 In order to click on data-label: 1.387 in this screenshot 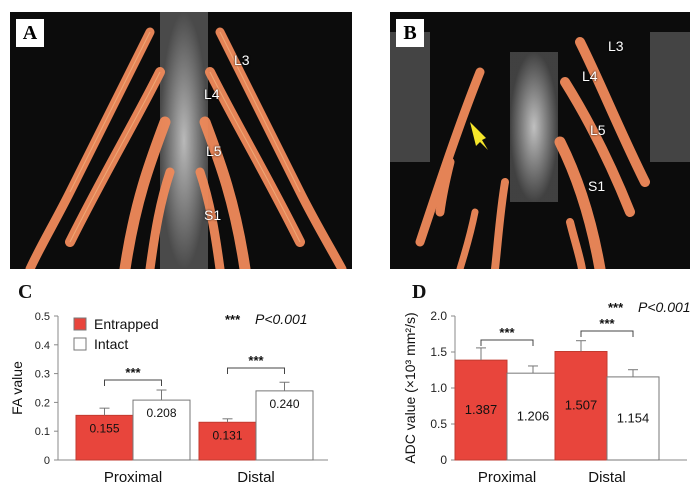, I will do `click(481, 409)`.